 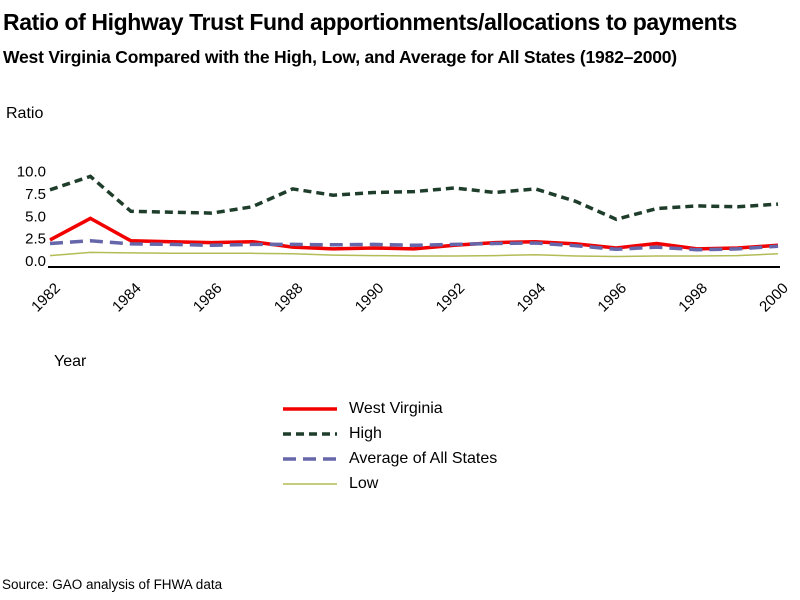 I want to click on legend-label: West Virginia, so click(x=396, y=408).